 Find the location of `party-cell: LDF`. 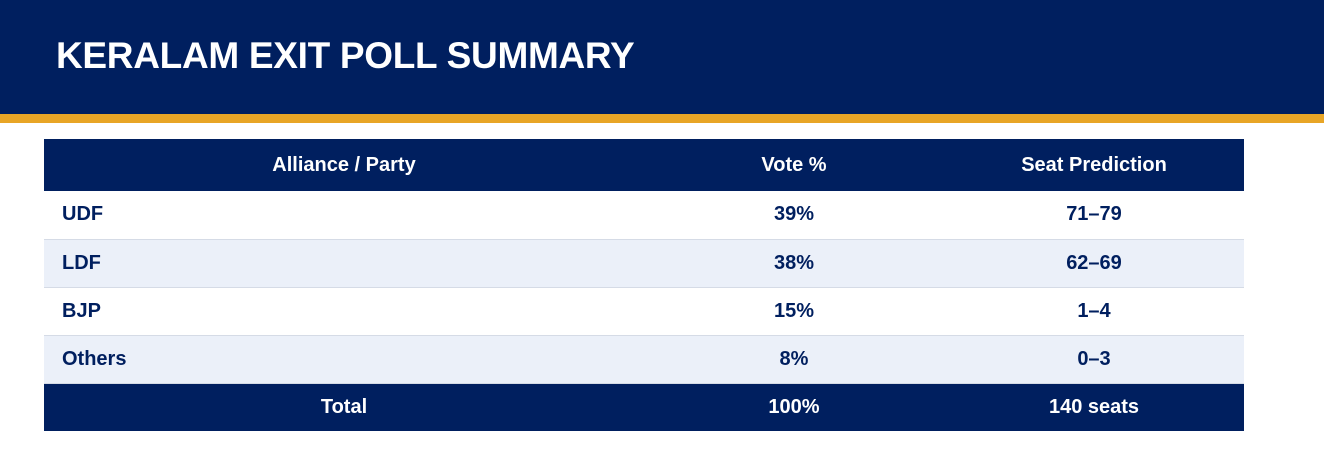

party-cell: LDF is located at coordinates (344, 263).